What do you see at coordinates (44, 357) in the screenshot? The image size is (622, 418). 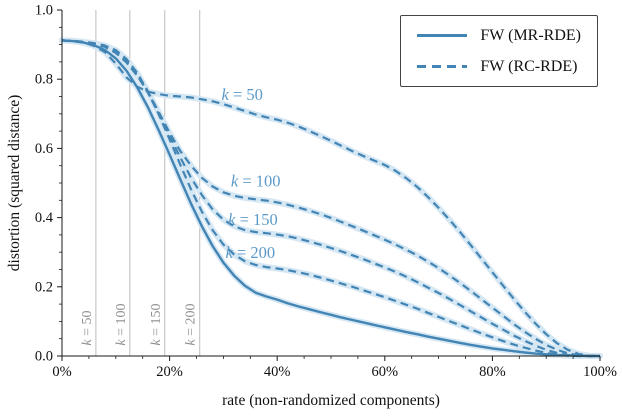 I see `y-tick-label: 0.0` at bounding box center [44, 357].